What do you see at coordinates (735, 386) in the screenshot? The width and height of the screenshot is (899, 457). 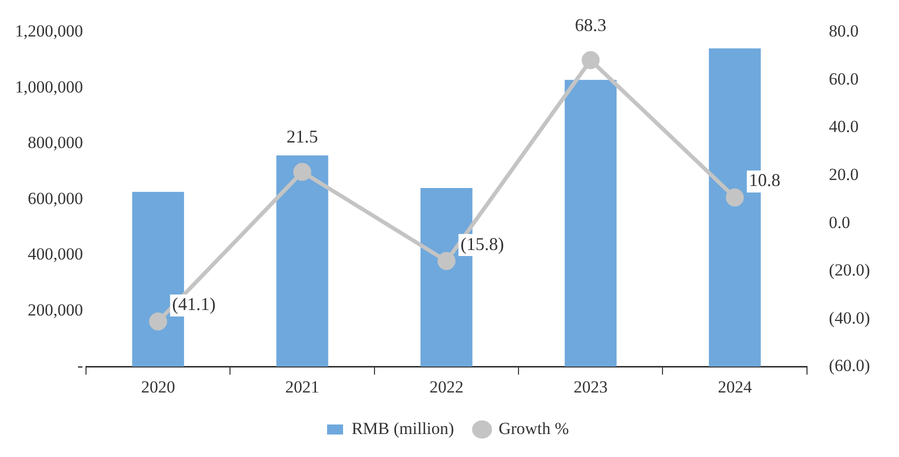 I see `x-tick-label: 2024` at bounding box center [735, 386].